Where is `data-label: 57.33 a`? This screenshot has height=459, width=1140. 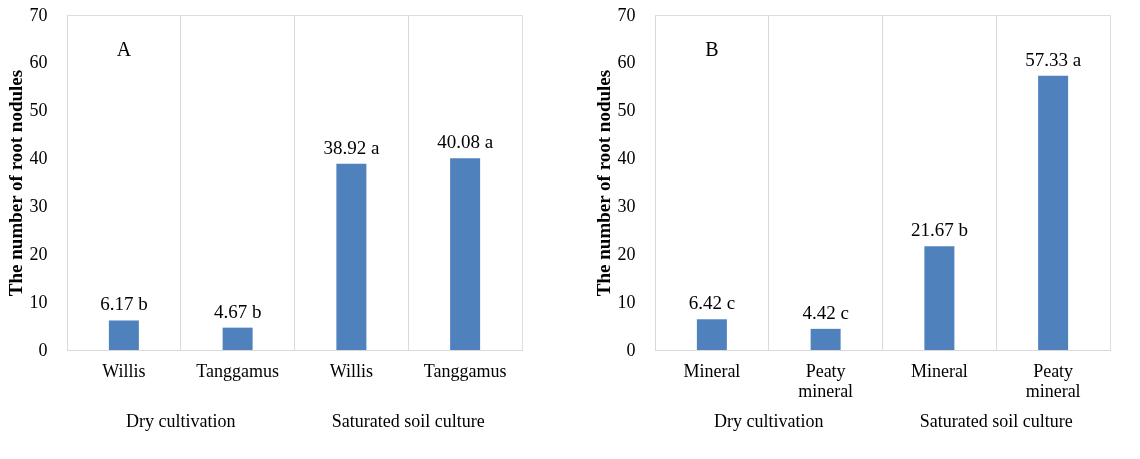
data-label: 57.33 a is located at coordinates (1053, 59).